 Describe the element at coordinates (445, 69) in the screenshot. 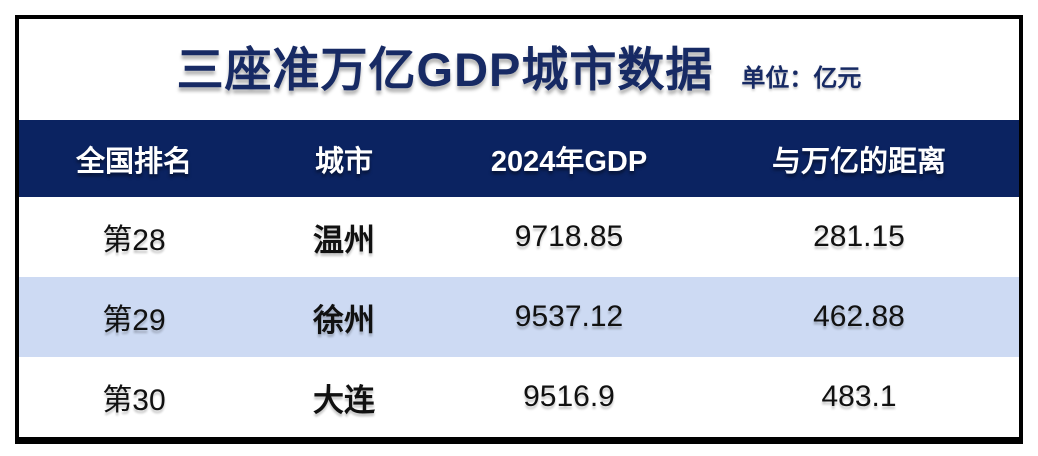

I see `page-title: 三座准万亿GDP城市数据` at that location.